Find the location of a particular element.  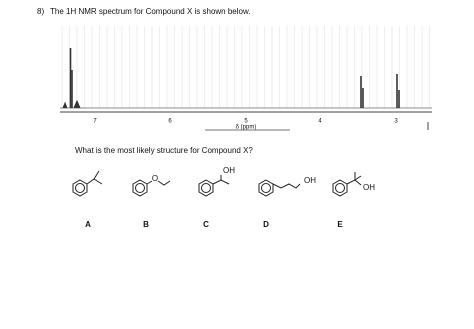

tick-label: 5 is located at coordinates (246, 122).